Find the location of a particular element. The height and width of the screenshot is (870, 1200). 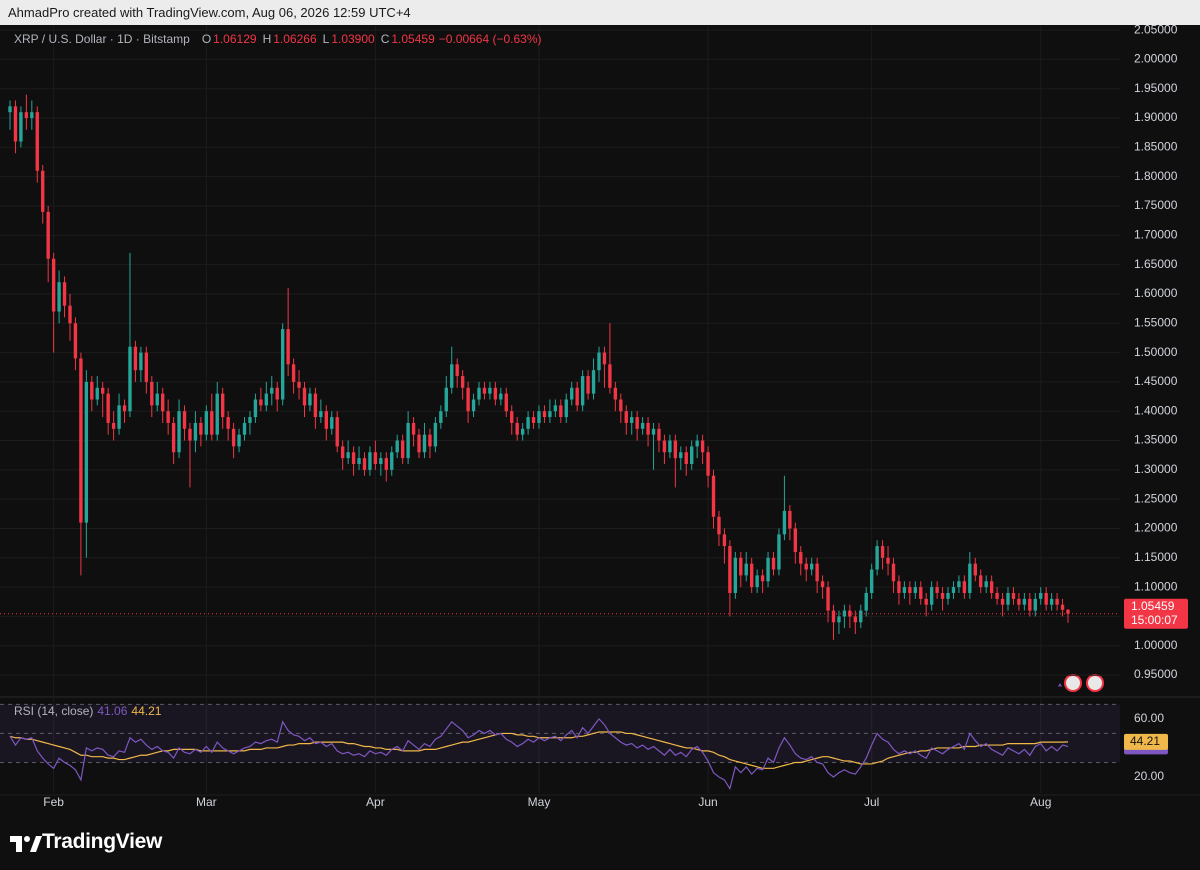

symbol-title: XRP / U.S. Dollar · 1D · Bitstamp is located at coordinates (102, 39).